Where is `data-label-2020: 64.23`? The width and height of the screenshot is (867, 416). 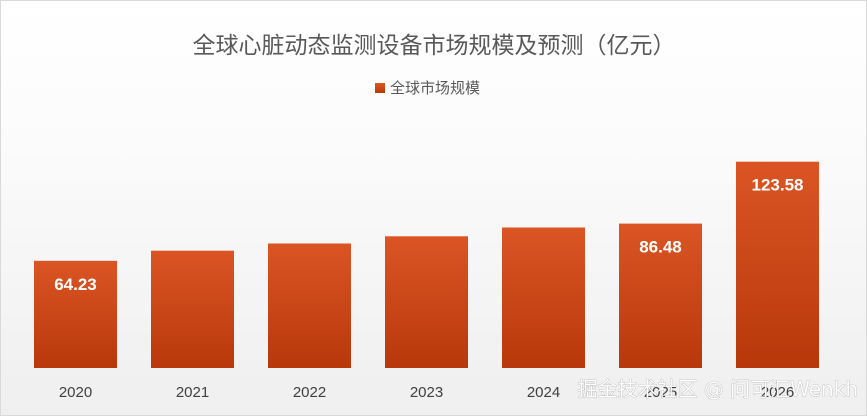
data-label-2020: 64.23 is located at coordinates (75, 284).